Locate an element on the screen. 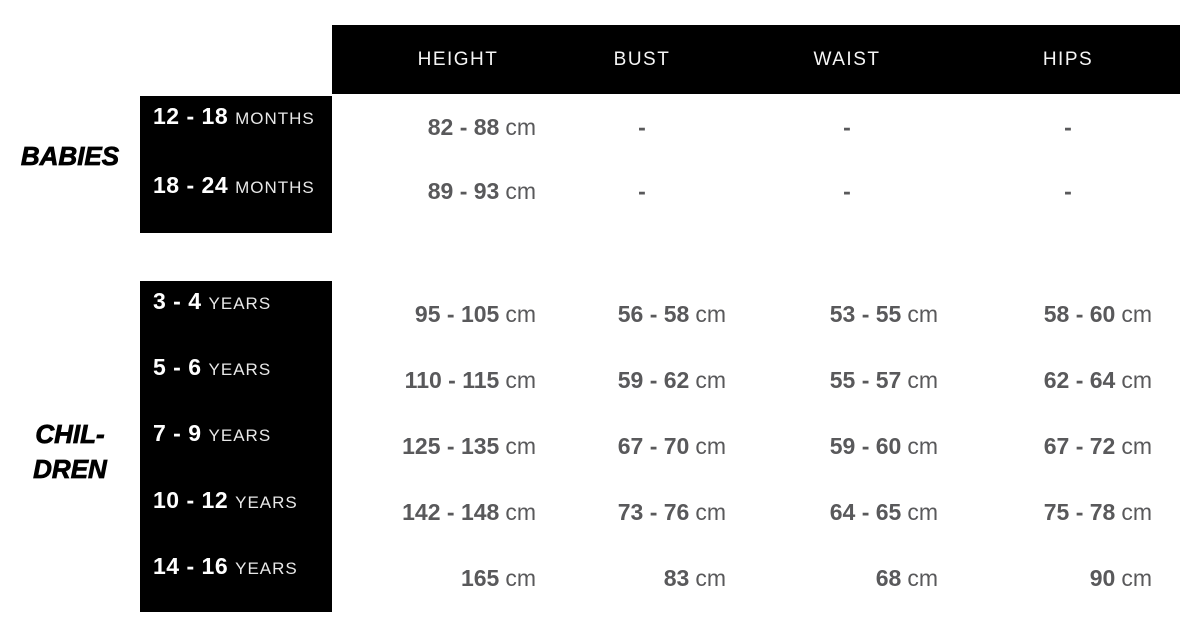 Image resolution: width=1200 pixels, height=642 pixels. table-cell: 110 - 115 cm is located at coordinates (438, 381).